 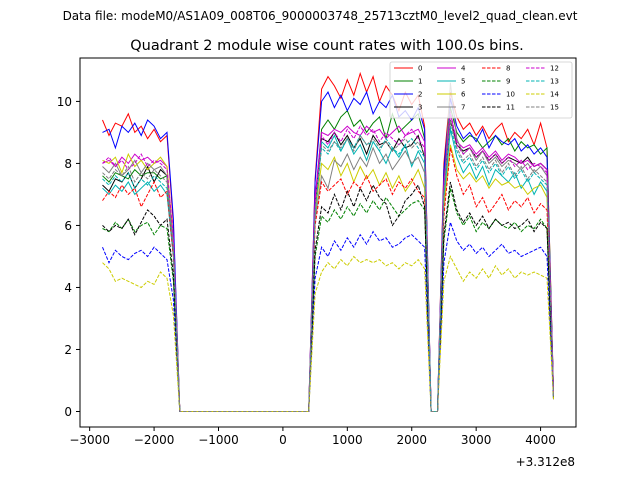 What do you see at coordinates (463, 108) in the screenshot?
I see `legend-label-7: 7` at bounding box center [463, 108].